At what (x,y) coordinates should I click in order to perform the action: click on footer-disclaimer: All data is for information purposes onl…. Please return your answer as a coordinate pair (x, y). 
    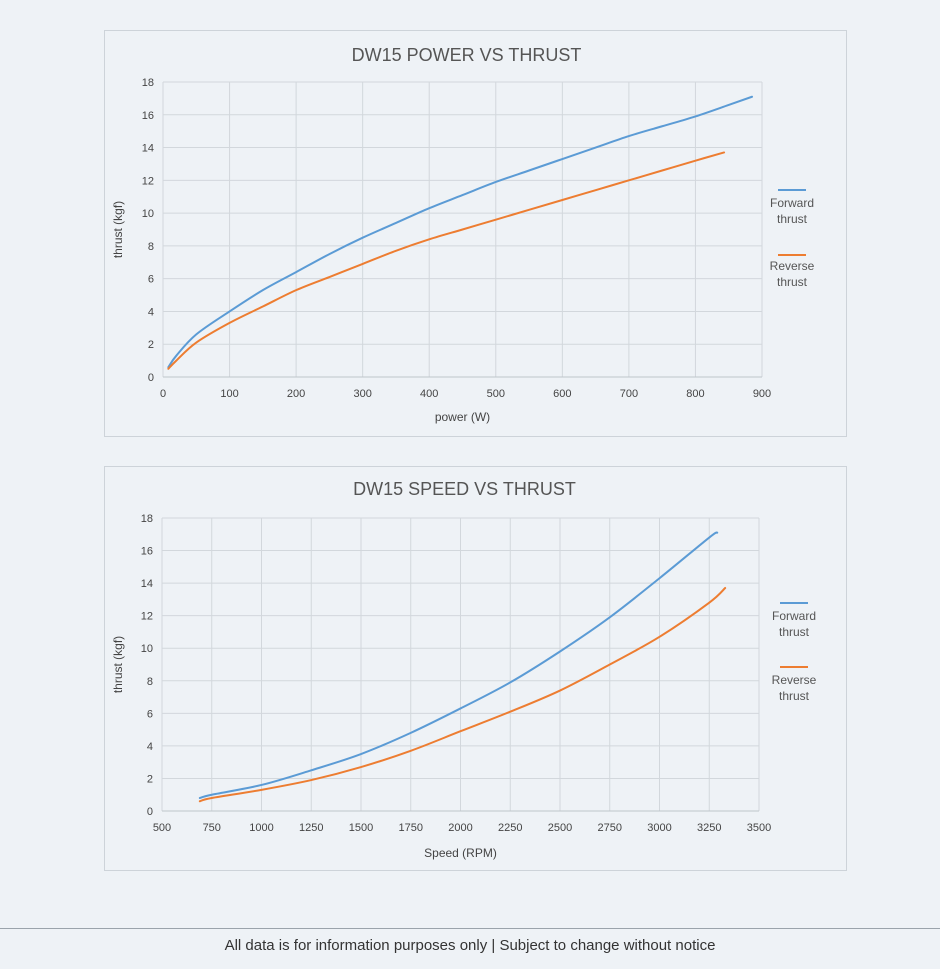
    Looking at the image, I should click on (470, 945).